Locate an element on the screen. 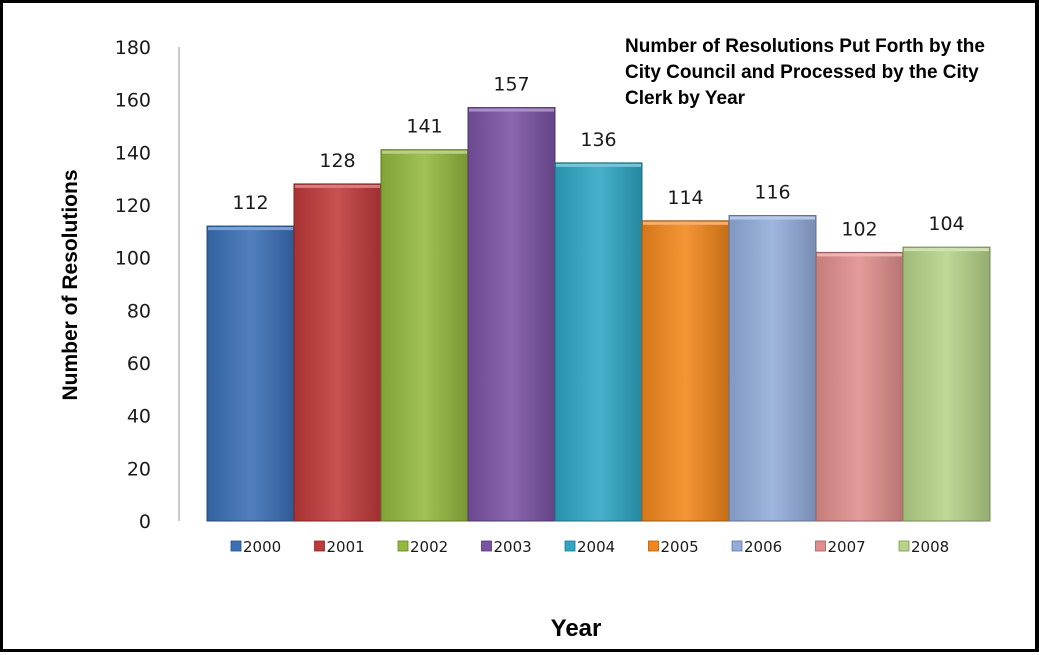  legend-label-2005: 2005 is located at coordinates (680, 547).